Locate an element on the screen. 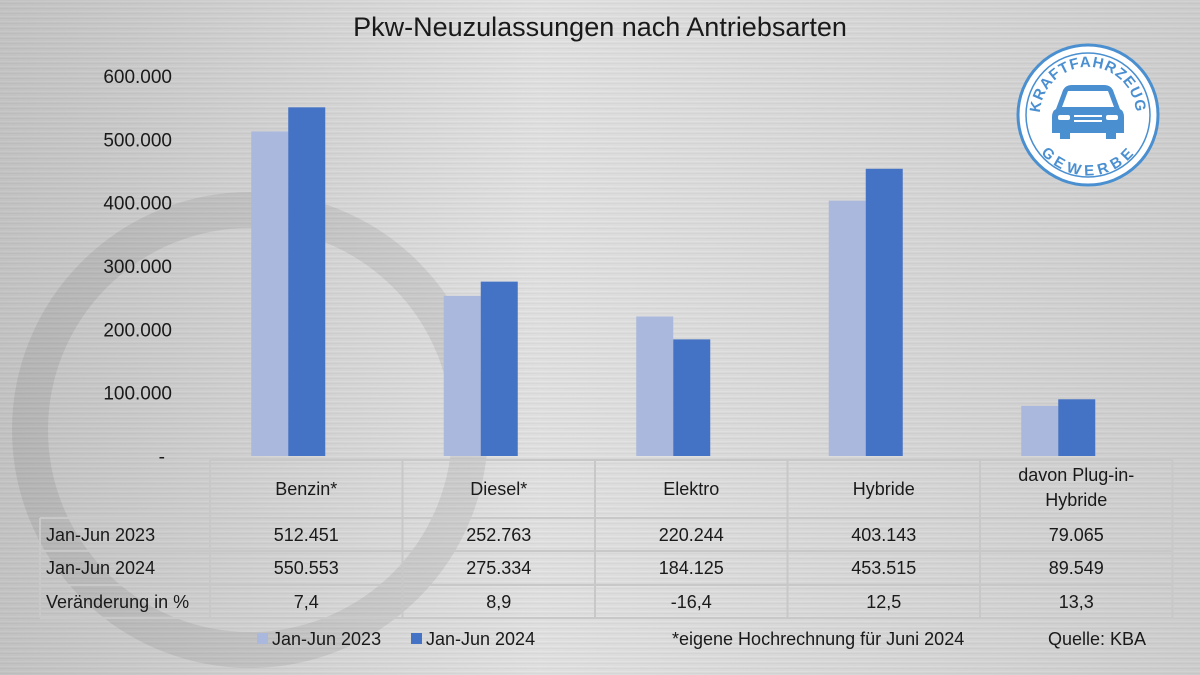 The height and width of the screenshot is (675, 1200). table-cell: 13,3 is located at coordinates (1076, 602).